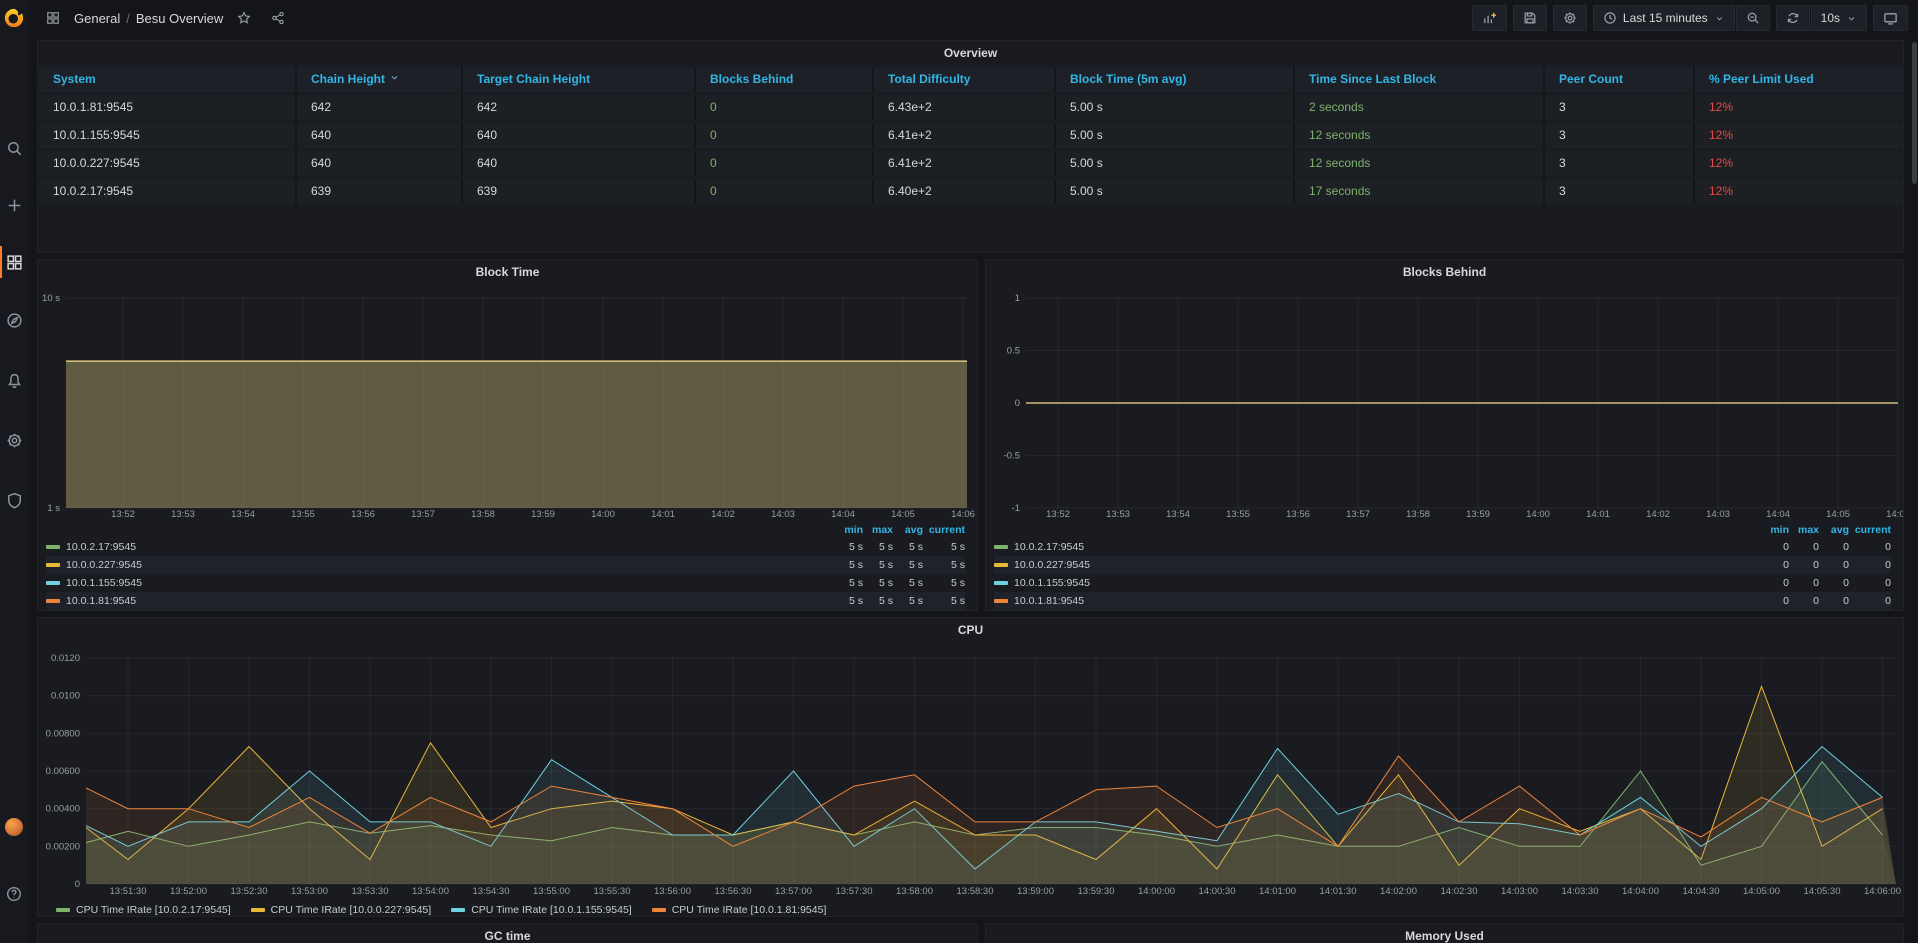 This screenshot has width=1918, height=943. What do you see at coordinates (14, 827) in the screenshot?
I see `user-avatar` at bounding box center [14, 827].